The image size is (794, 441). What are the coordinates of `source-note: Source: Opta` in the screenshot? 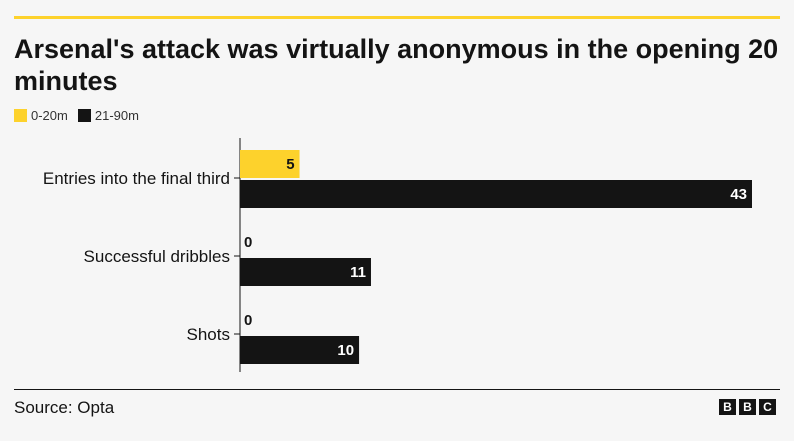 It's located at (64, 407).